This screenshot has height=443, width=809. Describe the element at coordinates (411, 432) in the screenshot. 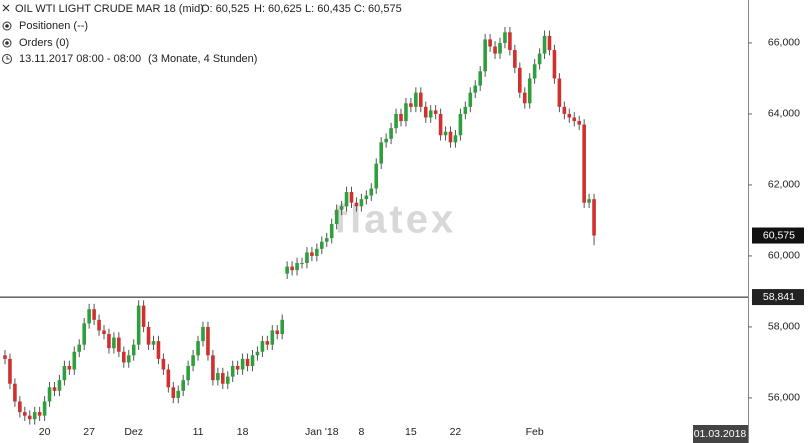

I see `x-tick-label: 15` at that location.